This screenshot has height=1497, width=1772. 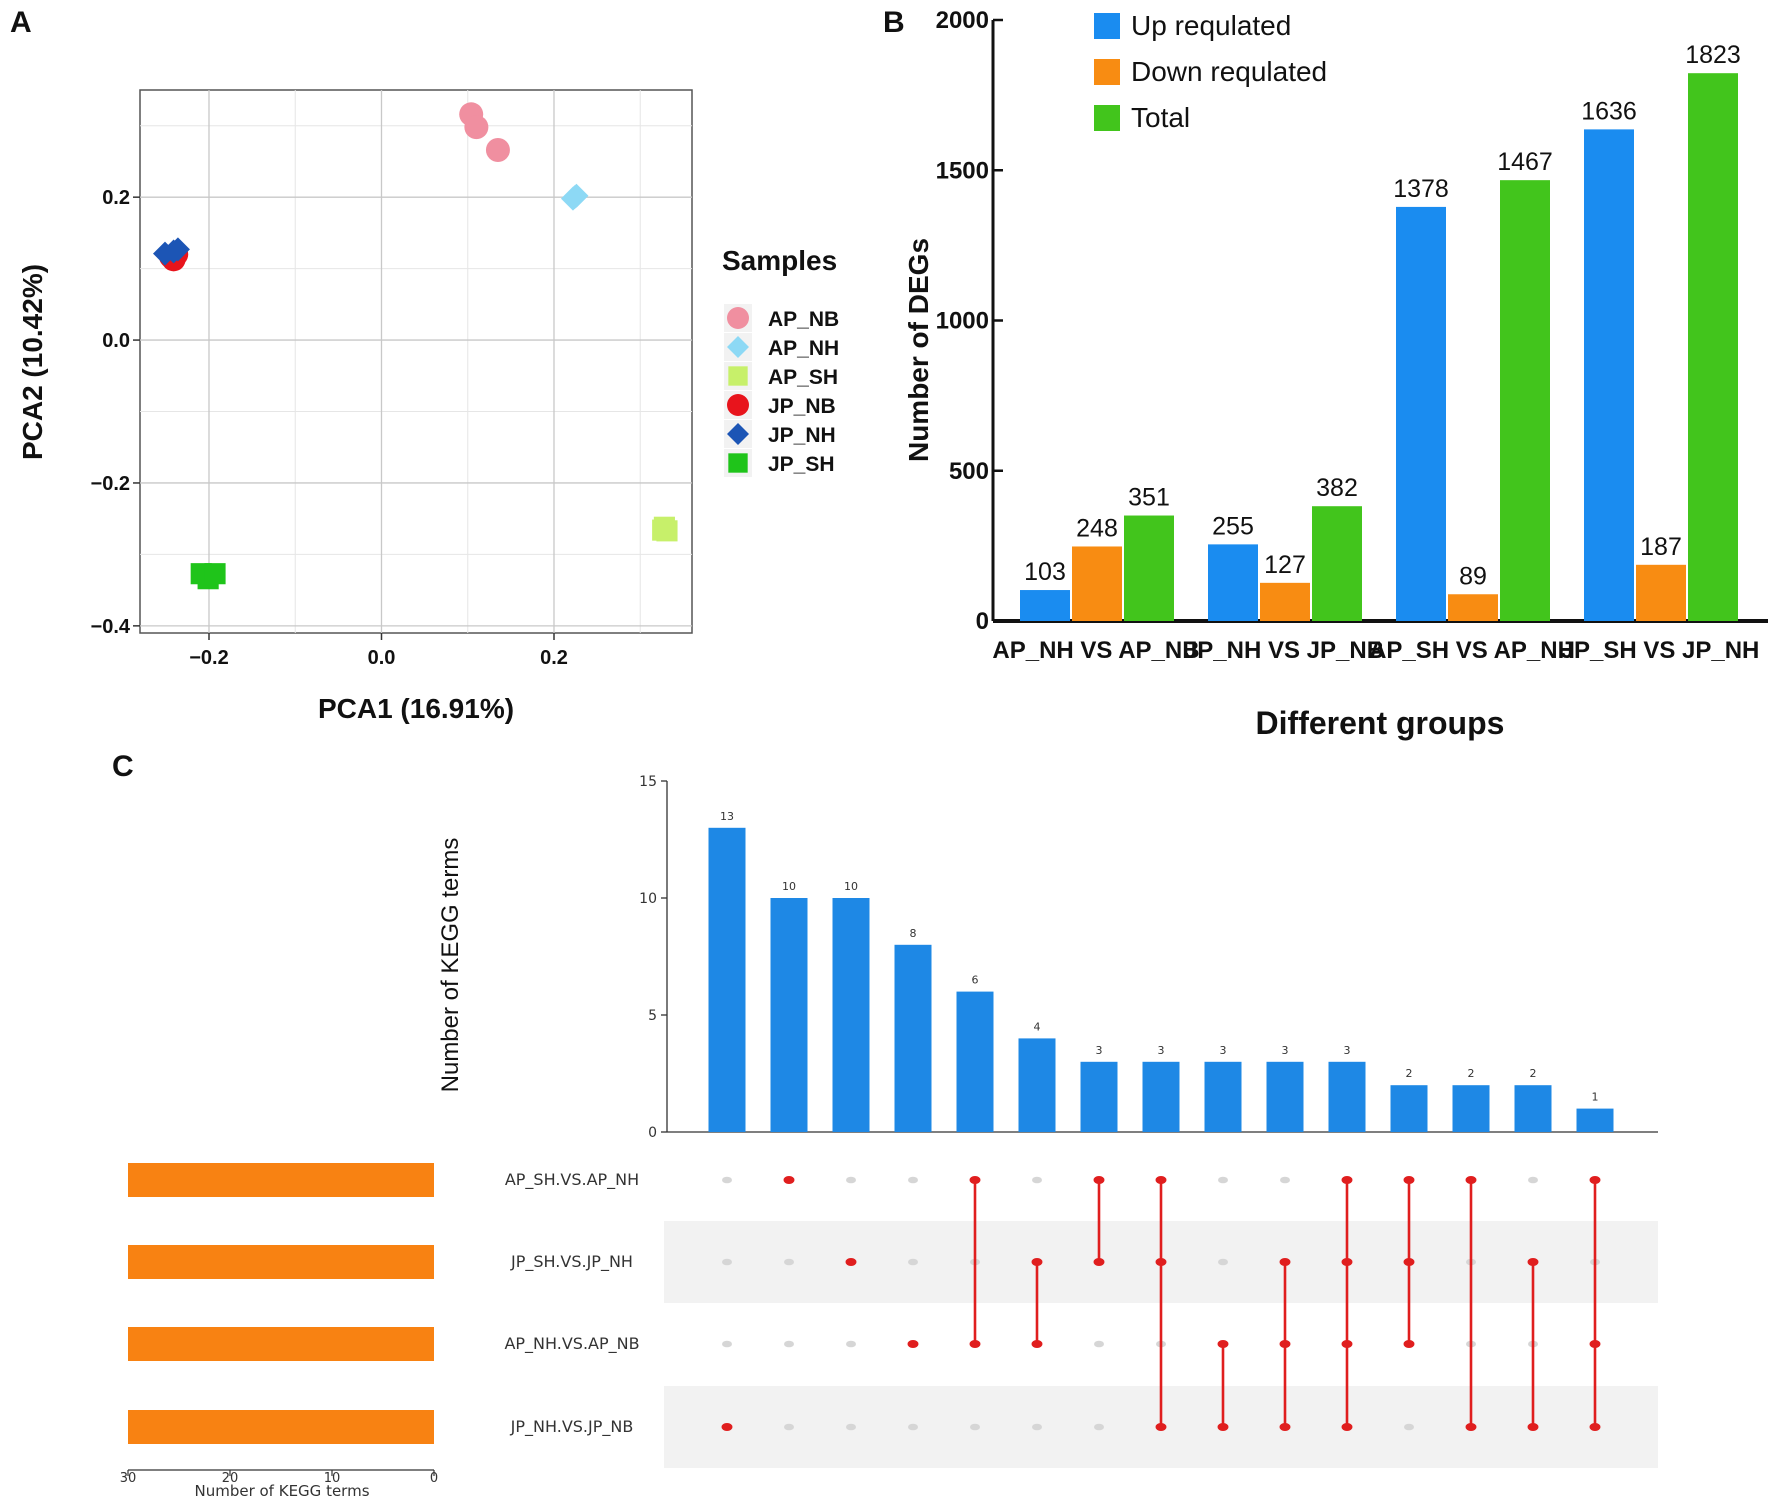 What do you see at coordinates (962, 170) in the screenshot?
I see `deg-y-tick-label: 1500` at bounding box center [962, 170].